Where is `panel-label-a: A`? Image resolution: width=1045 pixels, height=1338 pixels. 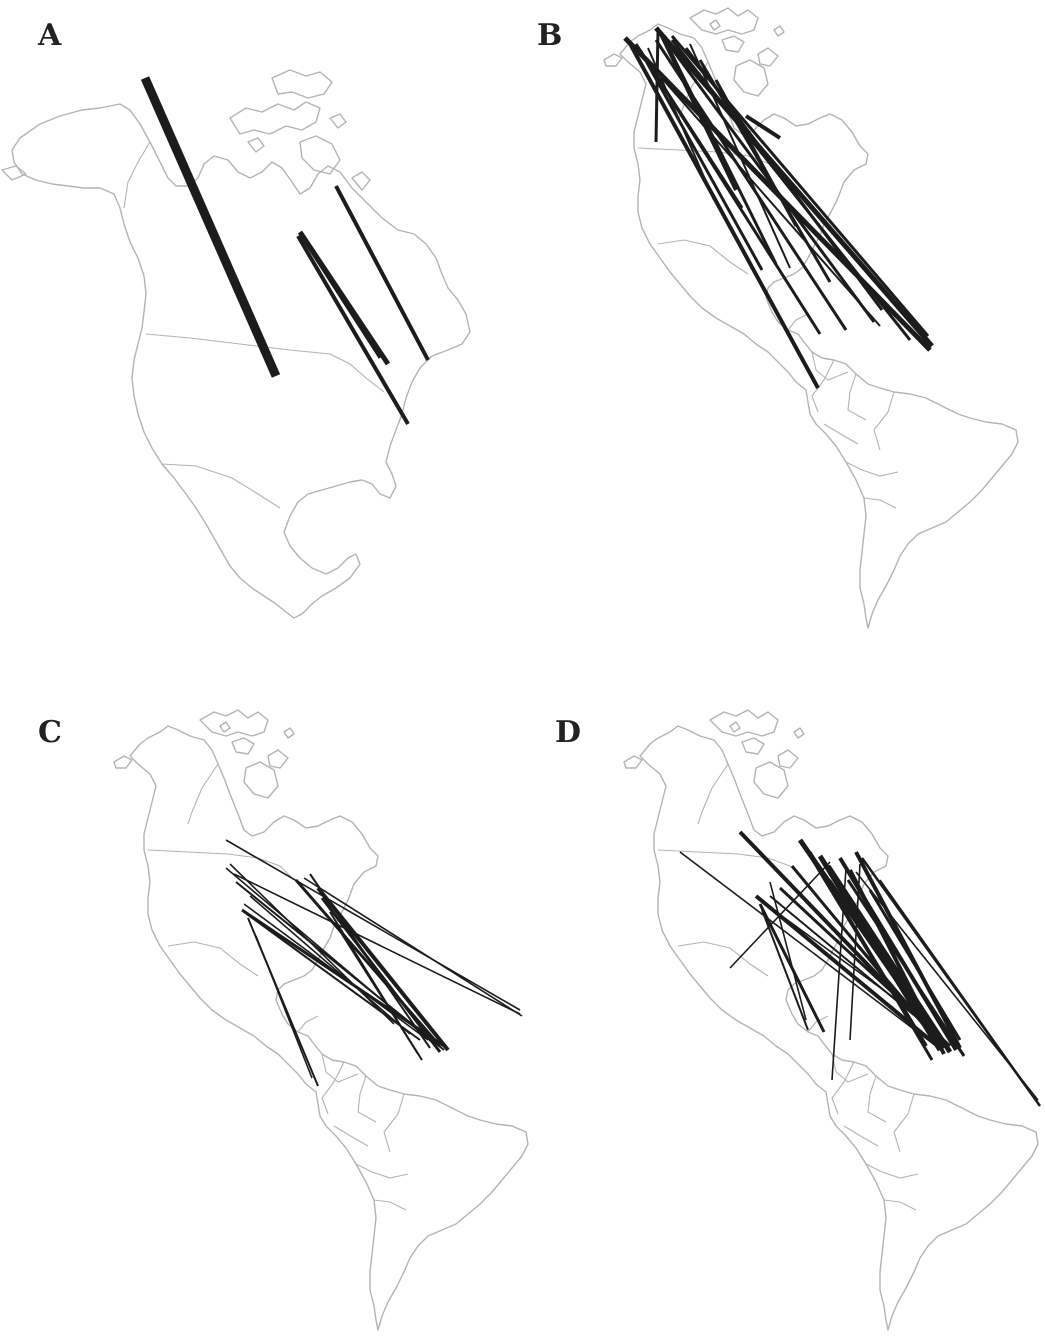 panel-label-a: A is located at coordinates (50, 35).